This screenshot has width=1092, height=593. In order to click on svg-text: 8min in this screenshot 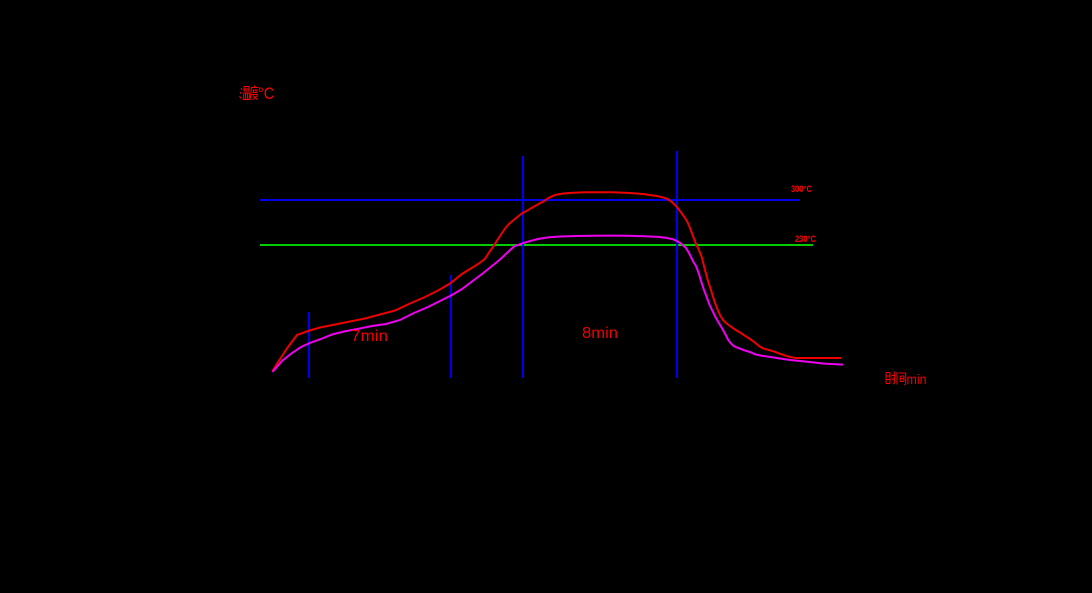, I will do `click(600, 333)`.